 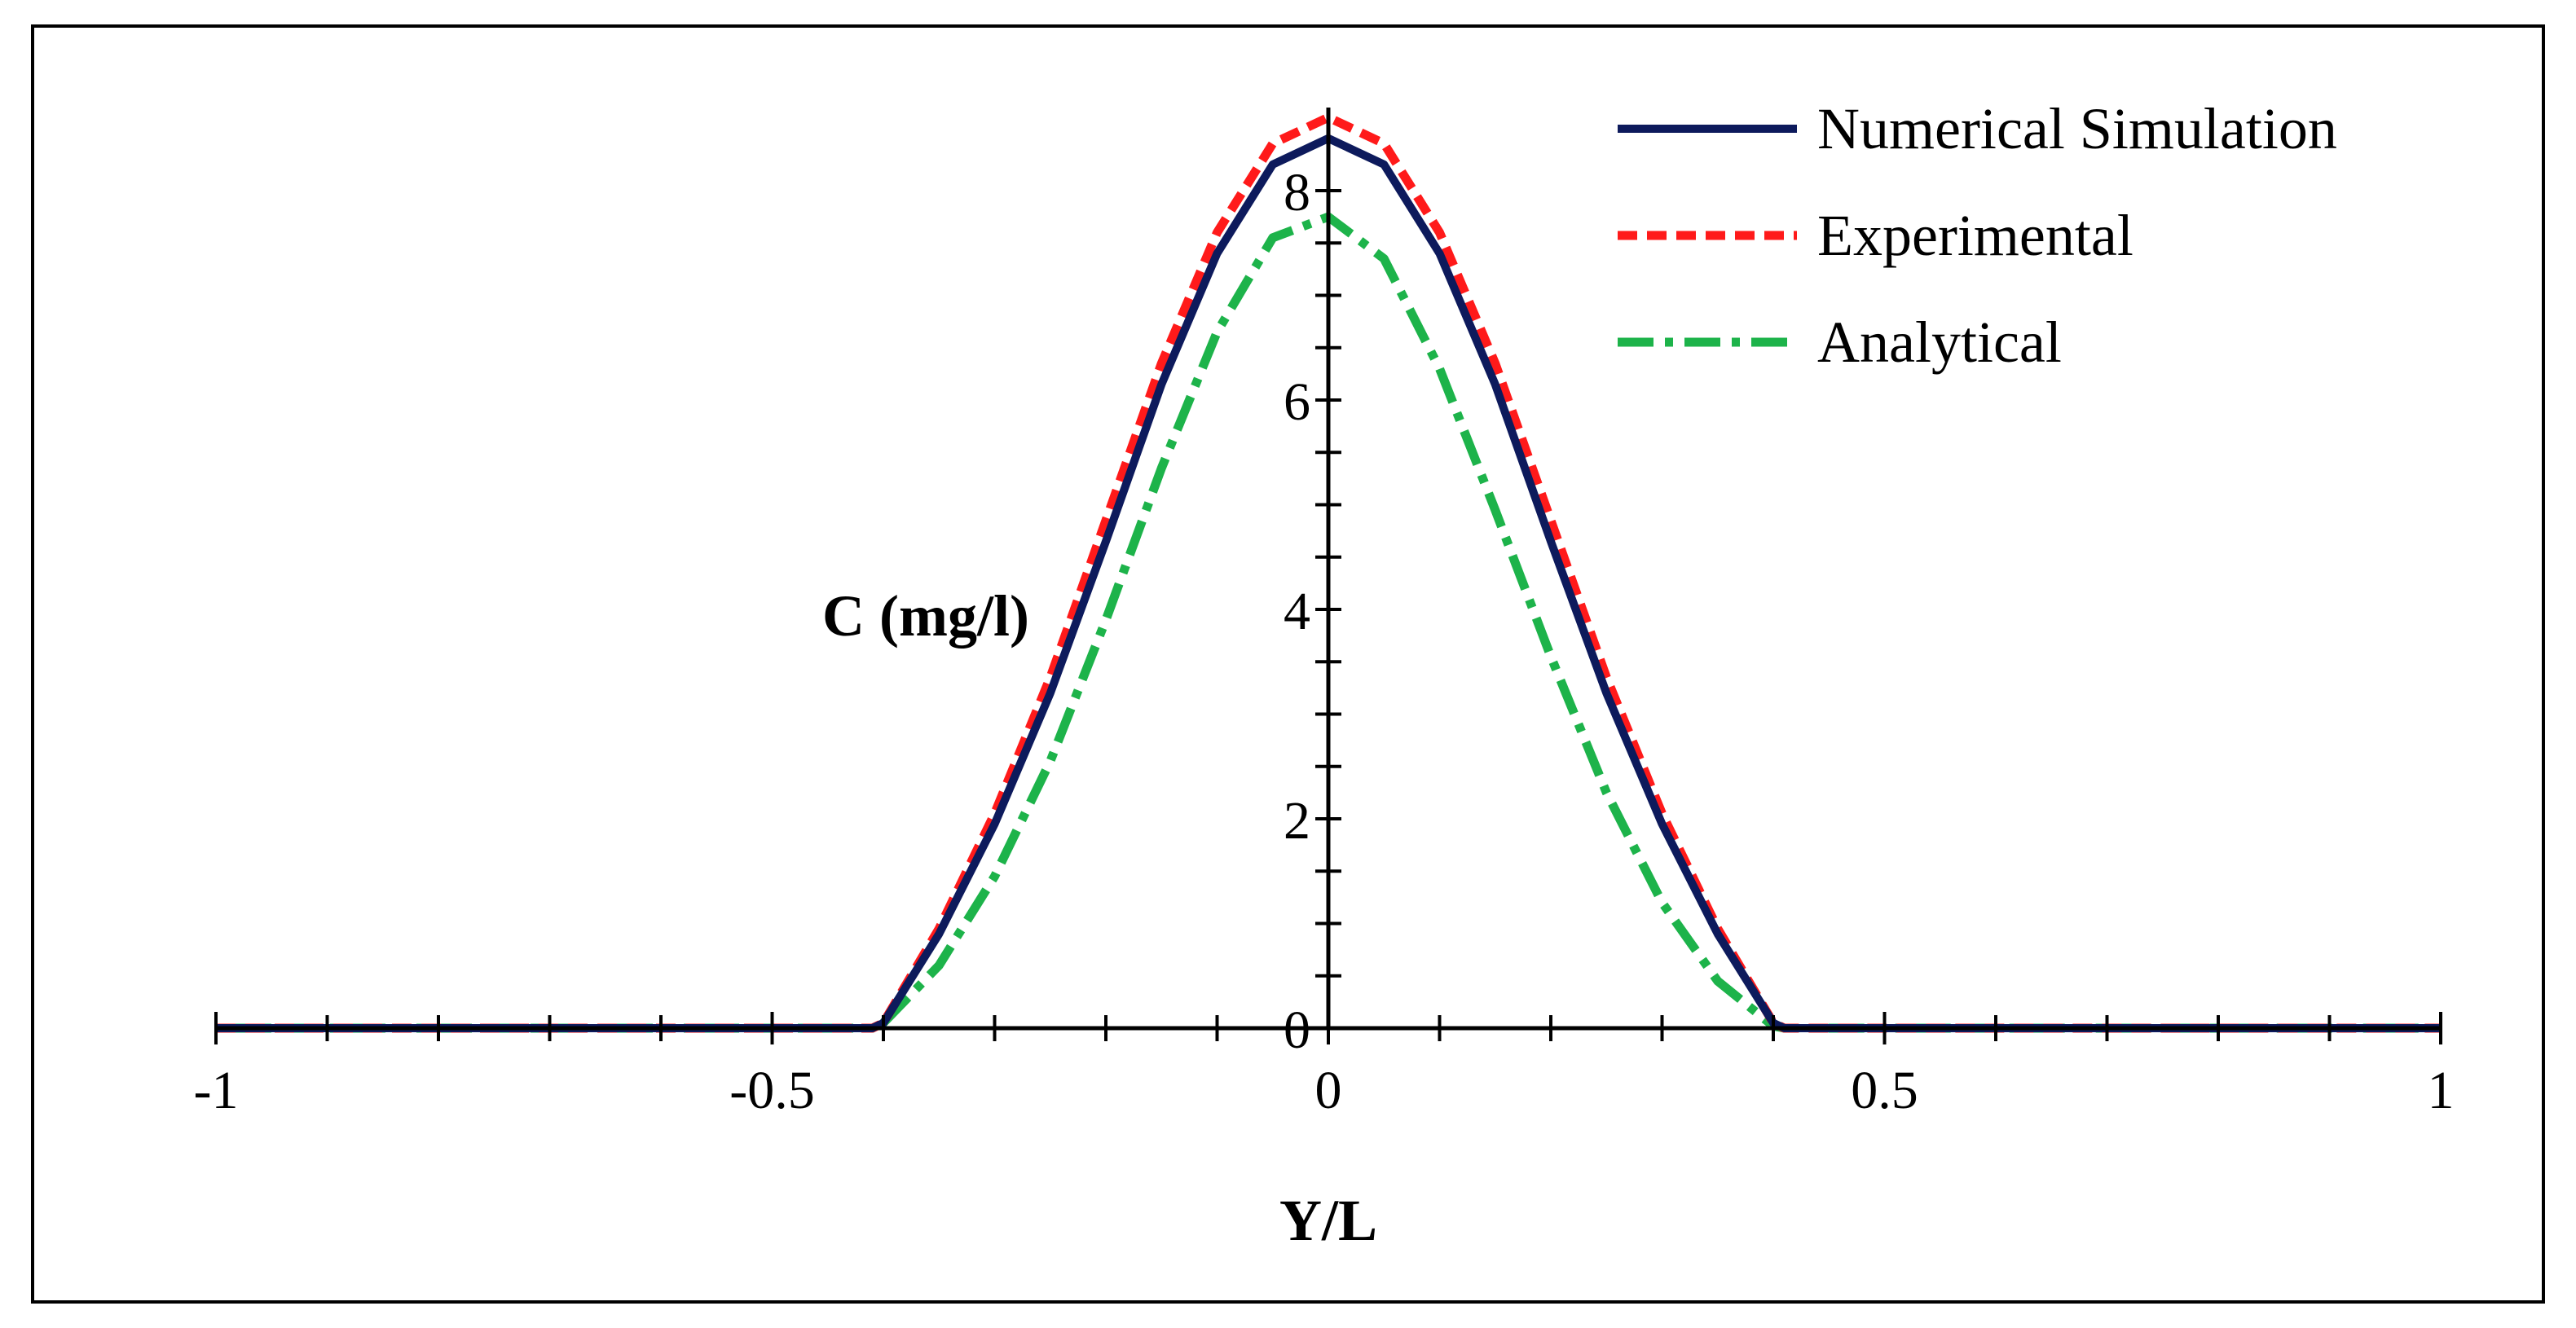 What do you see at coordinates (1297, 821) in the screenshot?
I see `y-tick-label: 2` at bounding box center [1297, 821].